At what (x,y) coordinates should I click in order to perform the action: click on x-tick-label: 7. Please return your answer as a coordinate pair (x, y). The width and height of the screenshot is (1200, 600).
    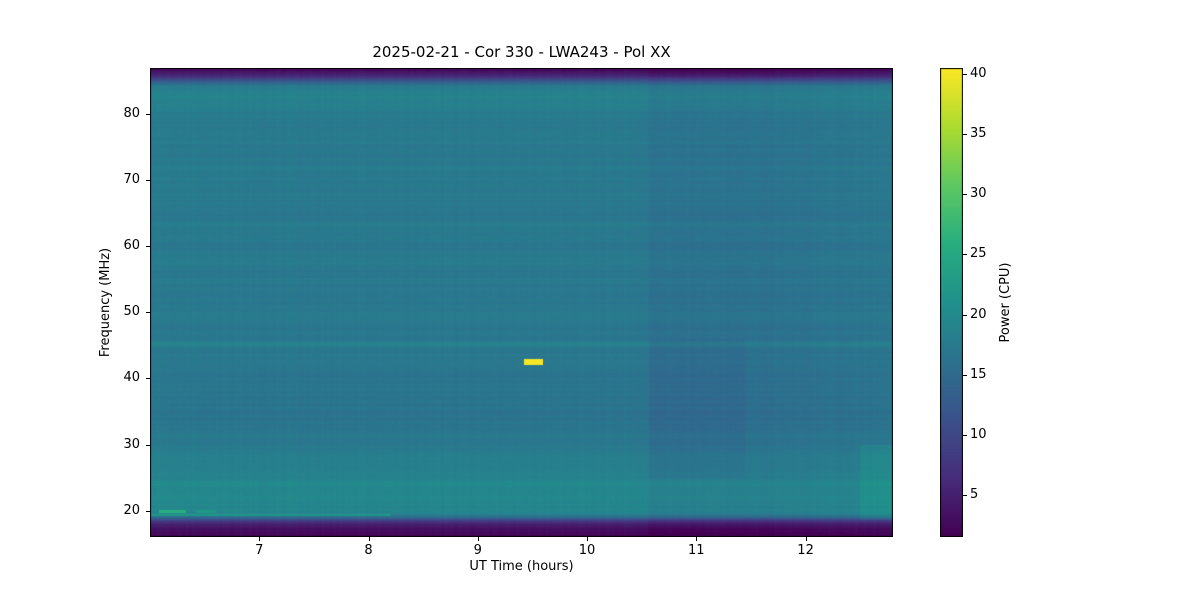
    Looking at the image, I should click on (259, 550).